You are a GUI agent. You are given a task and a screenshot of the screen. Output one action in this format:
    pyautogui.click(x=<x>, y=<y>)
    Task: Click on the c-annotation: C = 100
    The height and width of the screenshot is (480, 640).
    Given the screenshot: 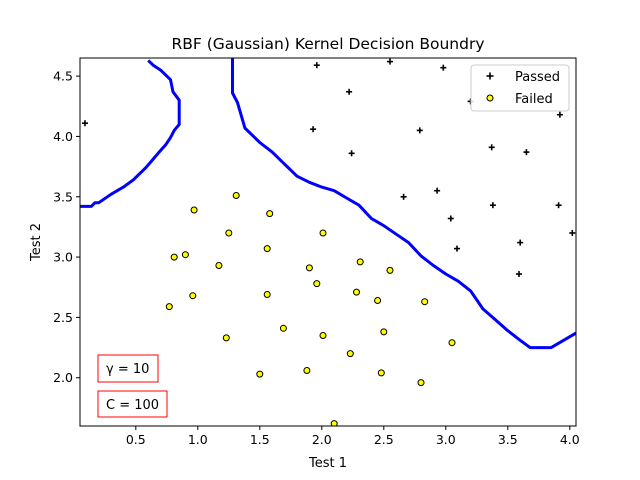 What is the action you would take?
    pyautogui.click(x=132, y=404)
    